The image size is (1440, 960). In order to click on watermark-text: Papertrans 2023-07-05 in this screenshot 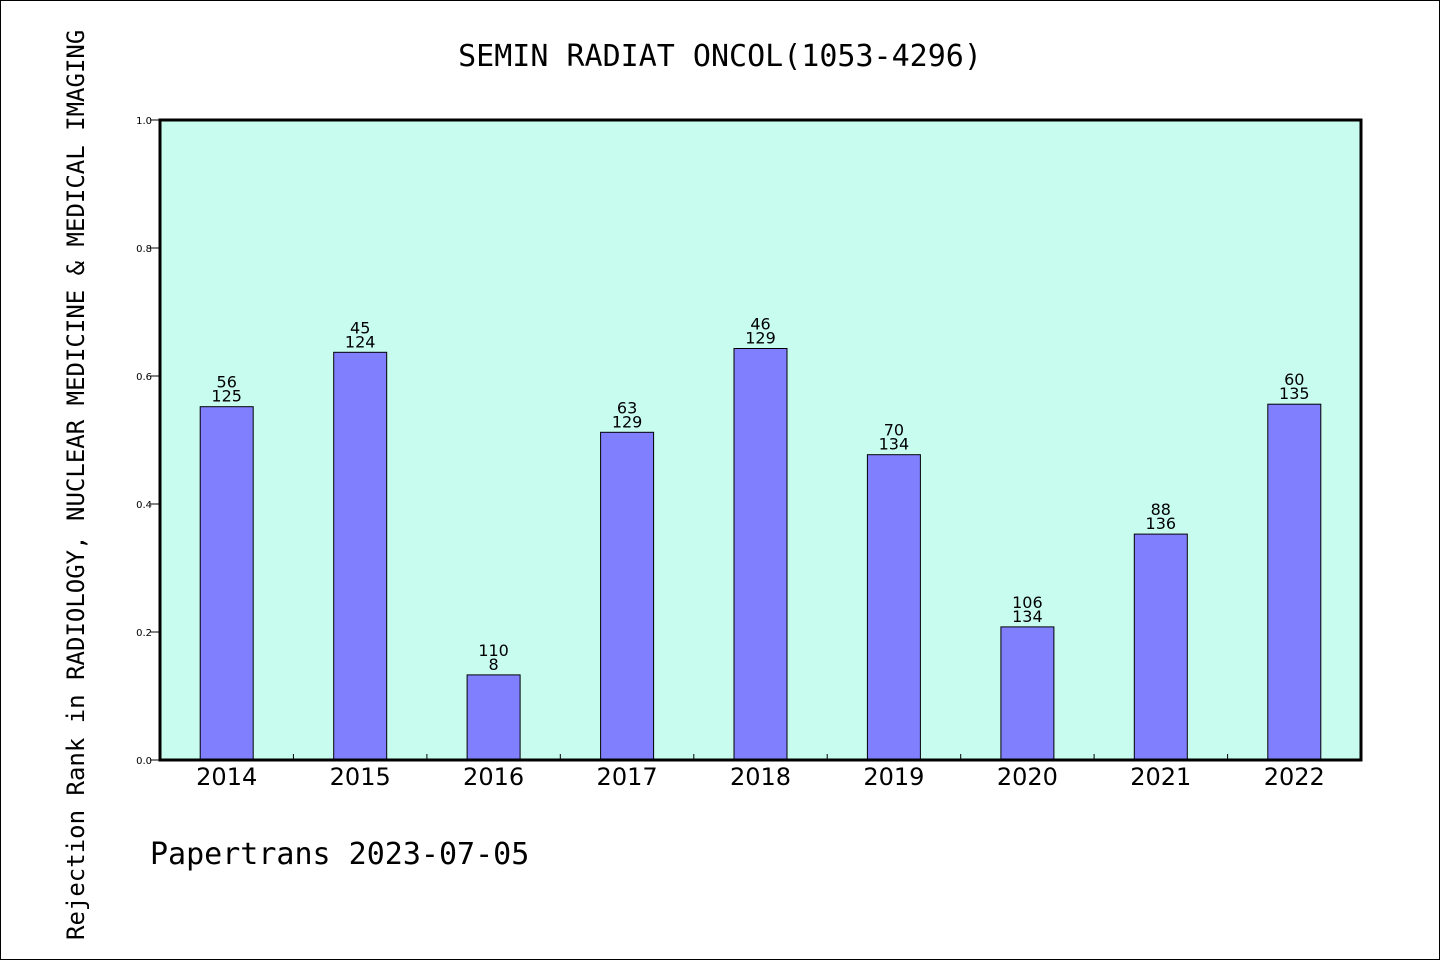, I will do `click(339, 854)`.